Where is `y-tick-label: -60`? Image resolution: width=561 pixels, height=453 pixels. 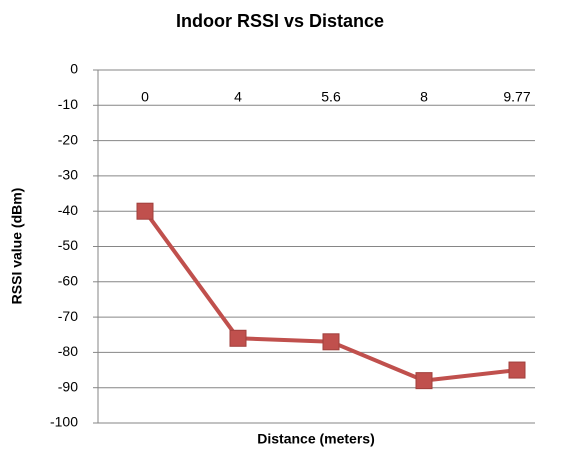
y-tick-label: -60 is located at coordinates (68, 281).